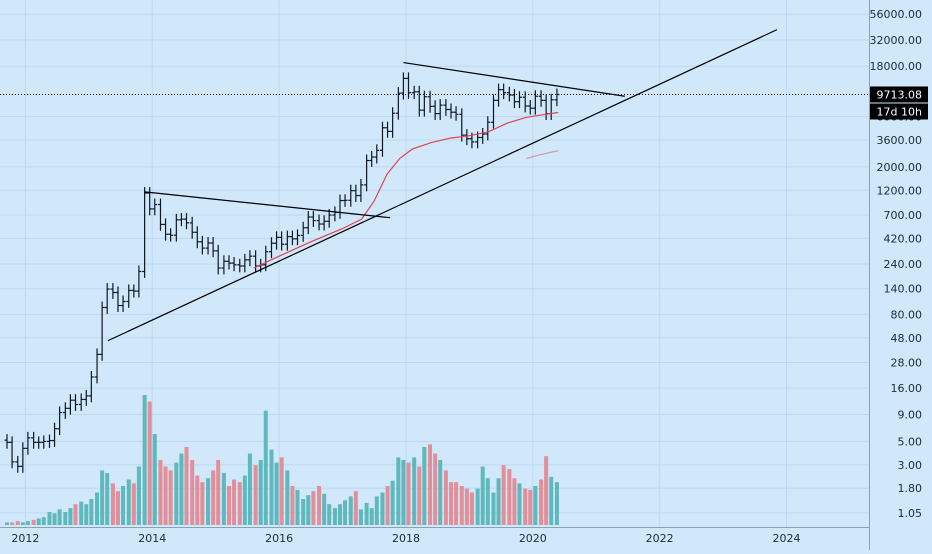  What do you see at coordinates (910, 414) in the screenshot?
I see `price-tick-label: 9.00` at bounding box center [910, 414].